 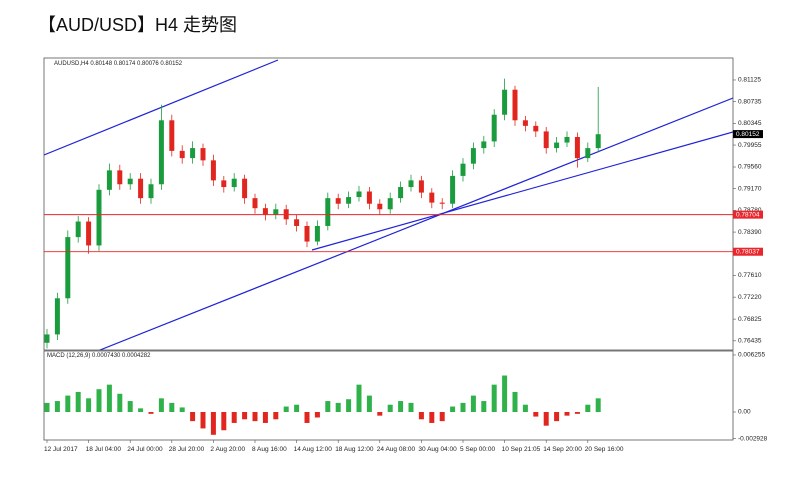 I want to click on x-tick-label: 20 Sep 16:00, so click(x=604, y=449).